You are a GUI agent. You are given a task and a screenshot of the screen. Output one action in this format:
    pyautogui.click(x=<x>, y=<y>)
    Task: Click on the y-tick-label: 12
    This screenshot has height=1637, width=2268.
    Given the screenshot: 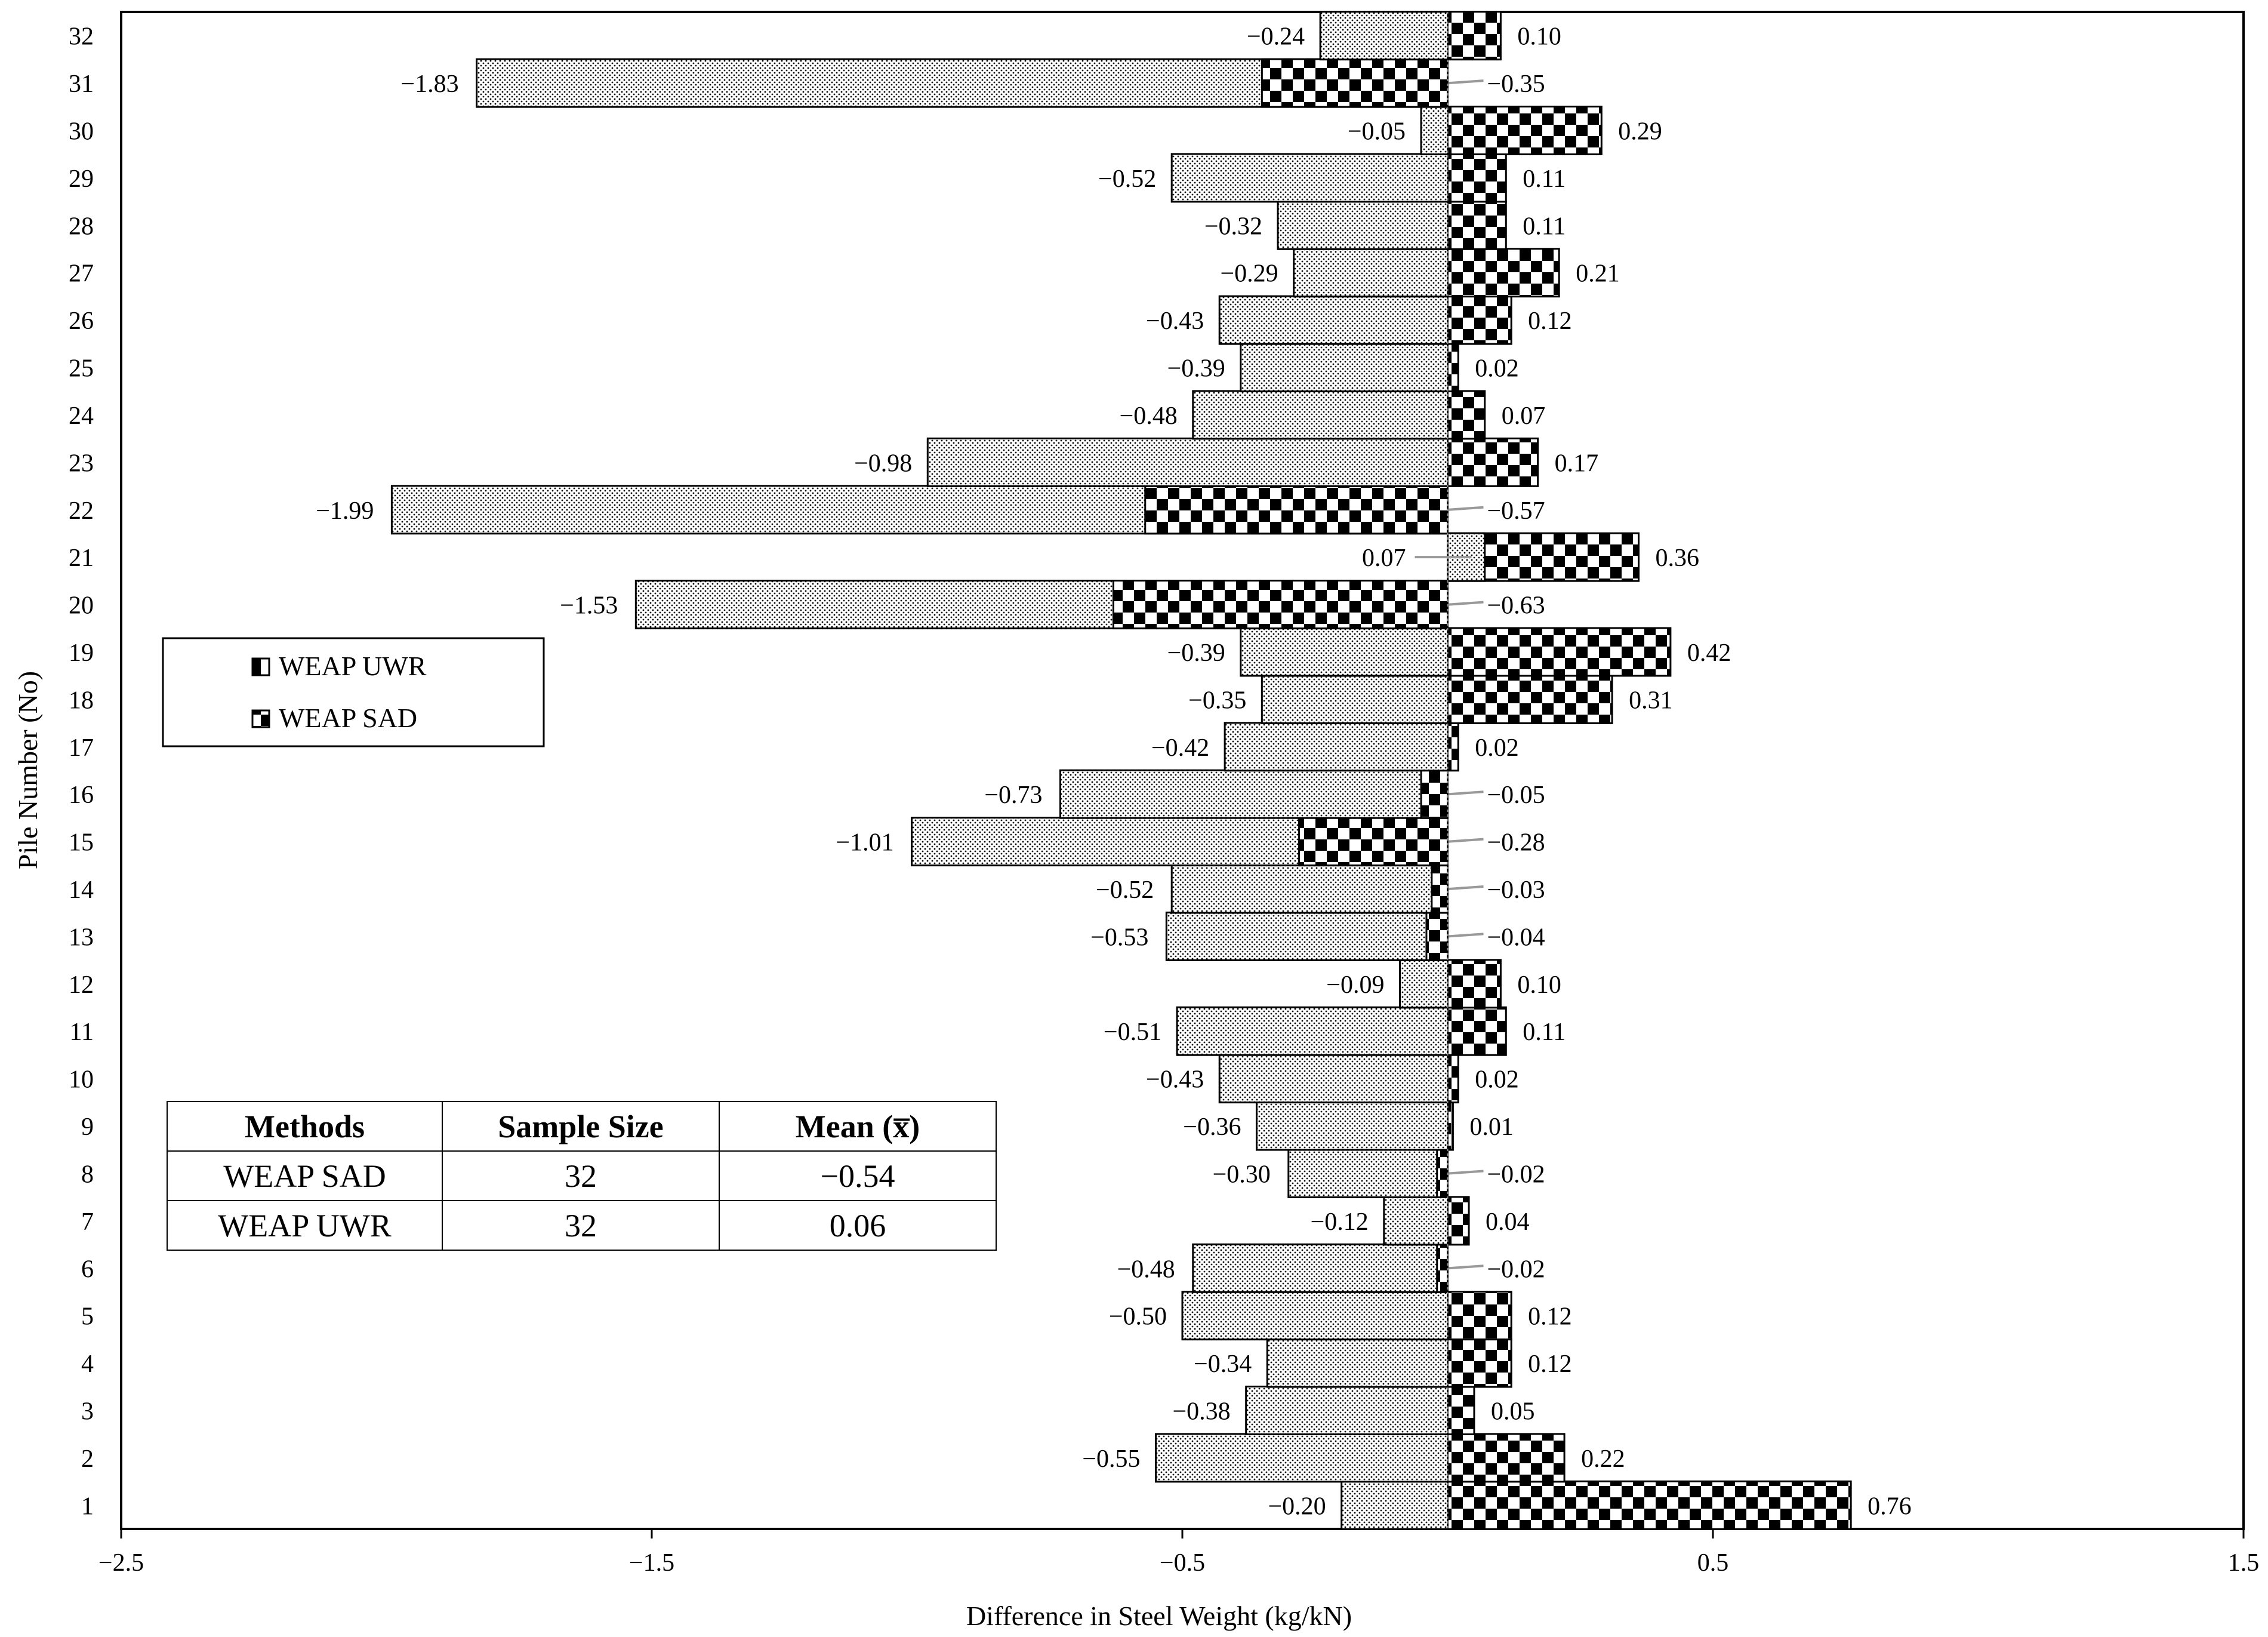 What is the action you would take?
    pyautogui.click(x=81, y=985)
    